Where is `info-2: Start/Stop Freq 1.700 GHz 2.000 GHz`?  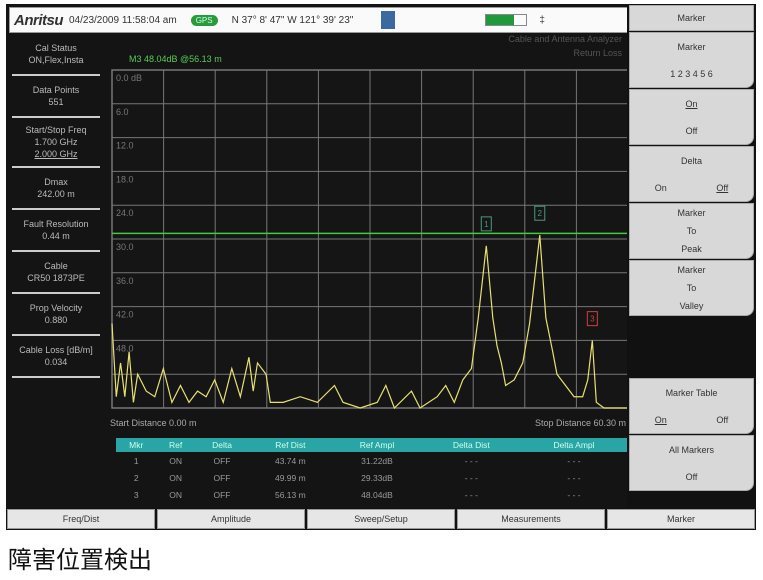 info-2: Start/Stop Freq 1.700 GHz 2.000 GHz is located at coordinates (56, 143).